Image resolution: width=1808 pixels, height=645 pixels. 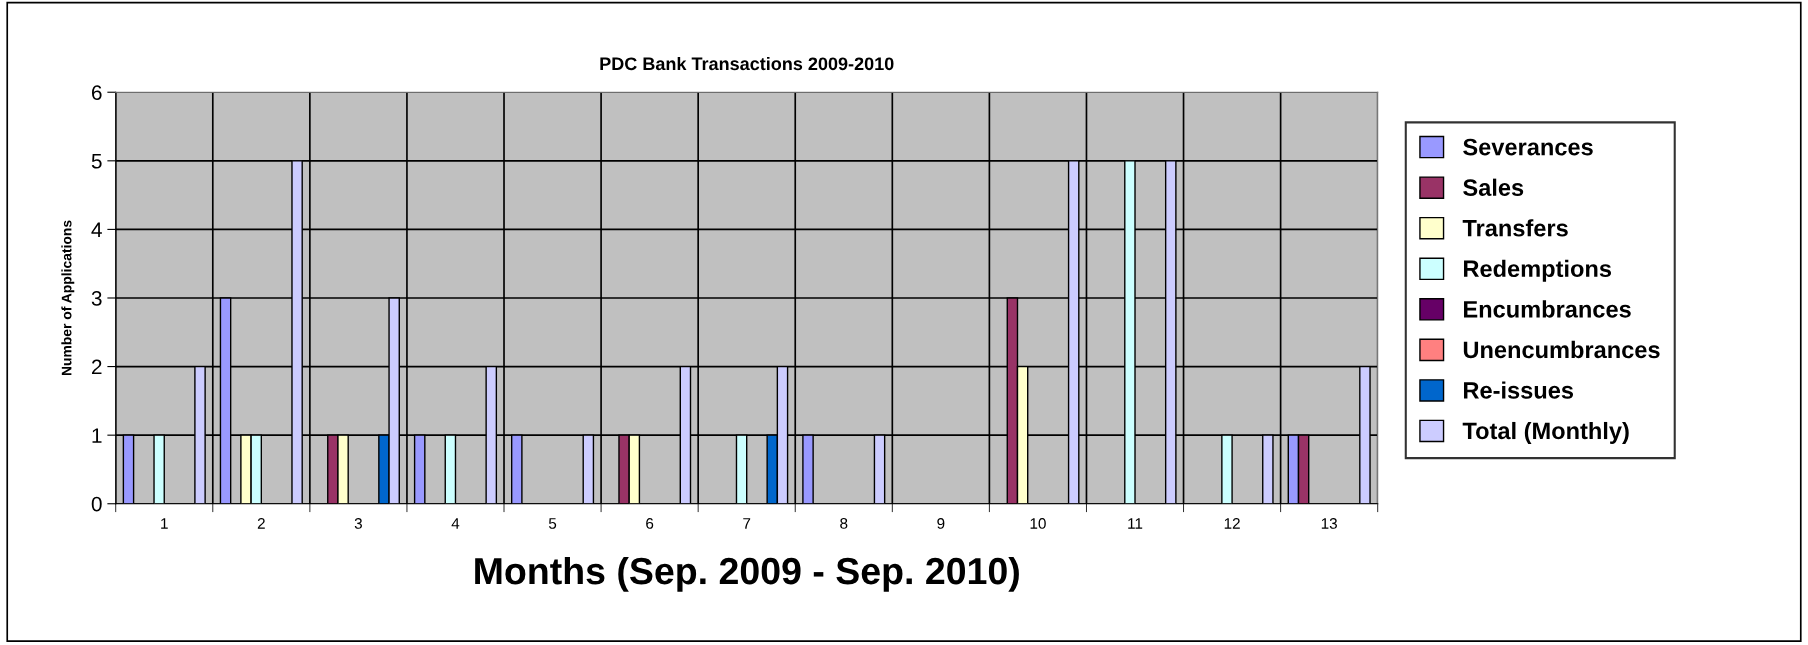 I want to click on x-tick-label: 3, so click(x=358, y=523).